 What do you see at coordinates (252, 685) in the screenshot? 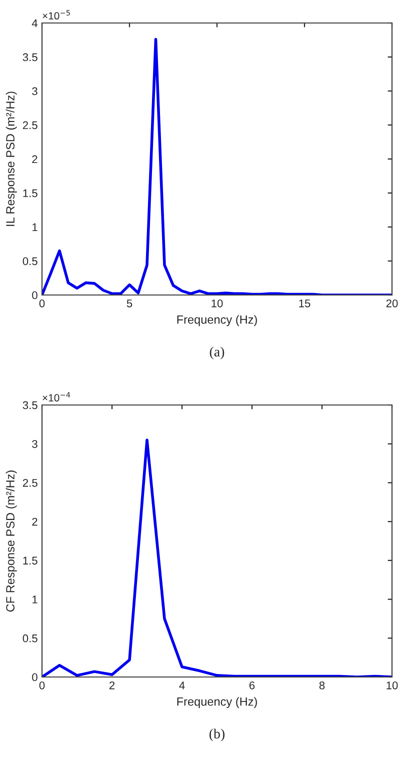
I see `x-tick-label: 6` at bounding box center [252, 685].